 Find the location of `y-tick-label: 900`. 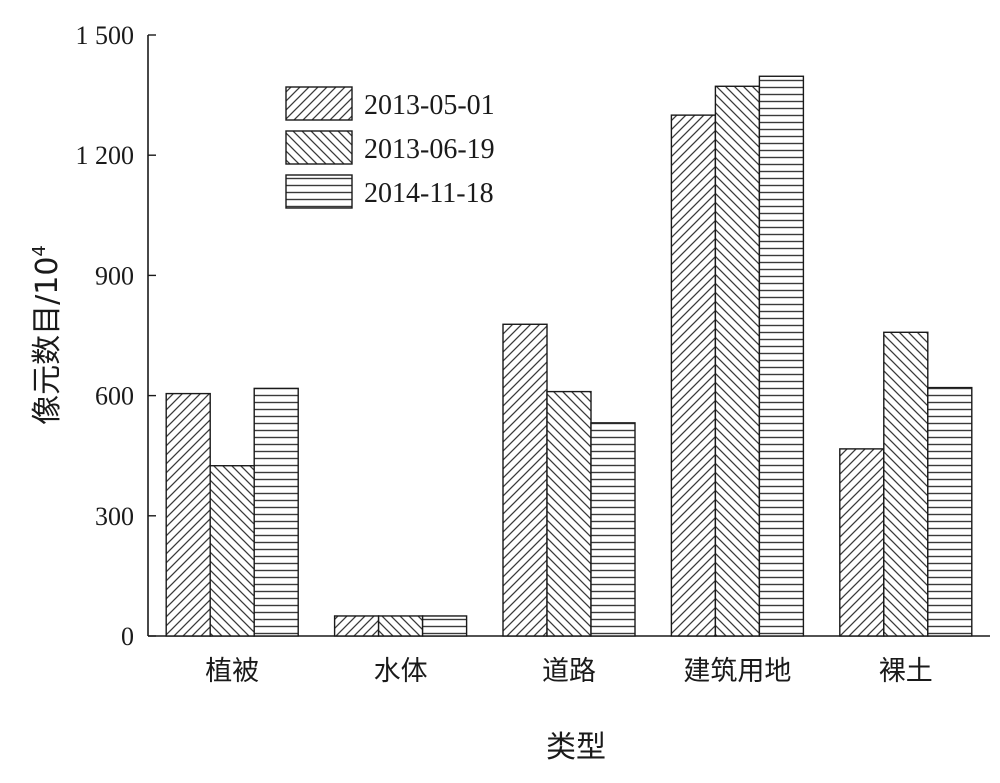

y-tick-label: 900 is located at coordinates (114, 275).